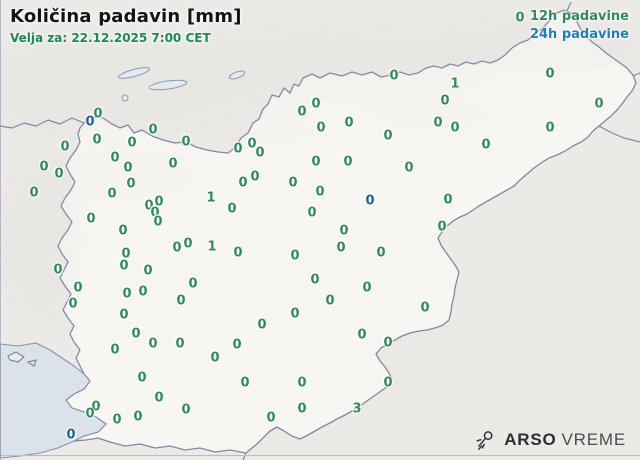 The image size is (640, 460). I want to click on weather-sun-icon, so click(484, 440).